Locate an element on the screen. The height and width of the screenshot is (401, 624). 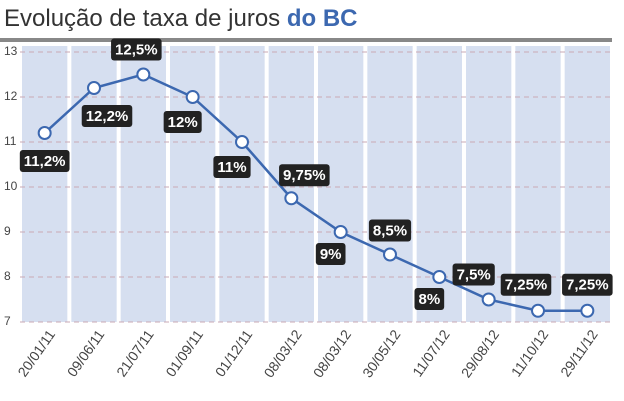
y-tick-label: 7 is located at coordinates (7, 321).